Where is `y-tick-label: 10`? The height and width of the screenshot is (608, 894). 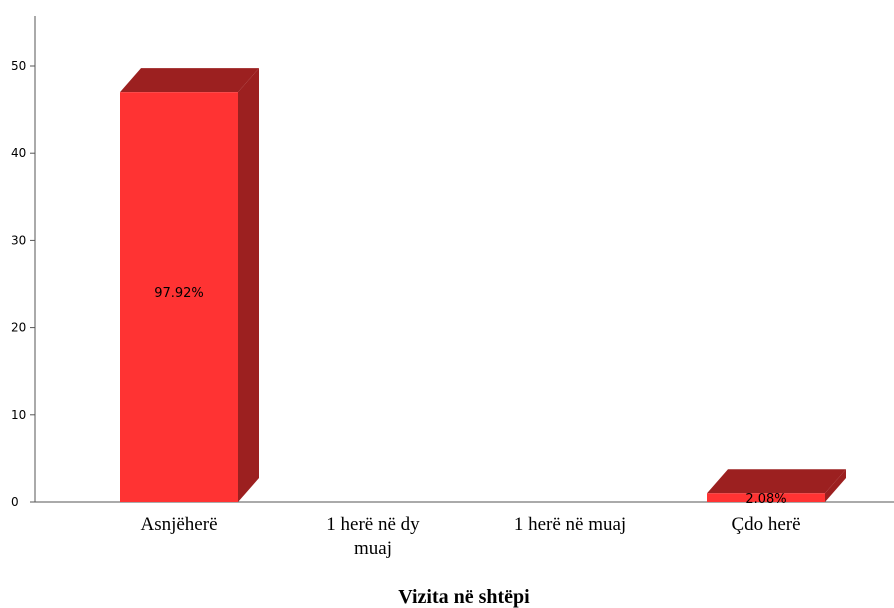
y-tick-label: 10 is located at coordinates (18, 415).